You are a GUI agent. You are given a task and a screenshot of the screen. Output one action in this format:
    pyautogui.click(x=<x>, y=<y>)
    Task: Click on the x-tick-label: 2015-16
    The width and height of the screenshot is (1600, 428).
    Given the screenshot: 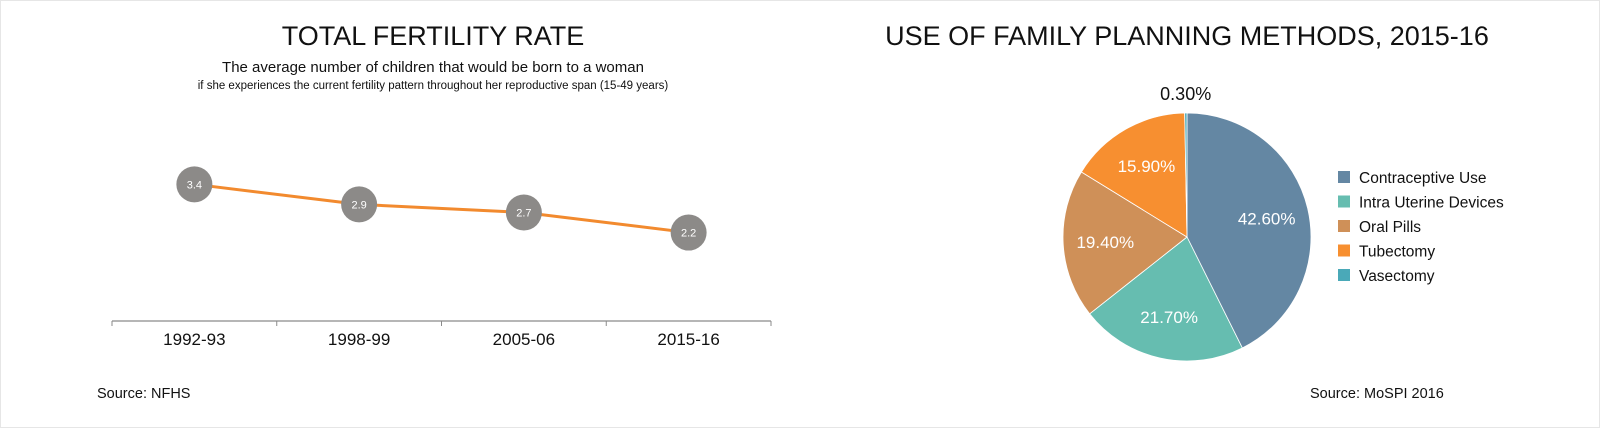 What is the action you would take?
    pyautogui.click(x=688, y=339)
    